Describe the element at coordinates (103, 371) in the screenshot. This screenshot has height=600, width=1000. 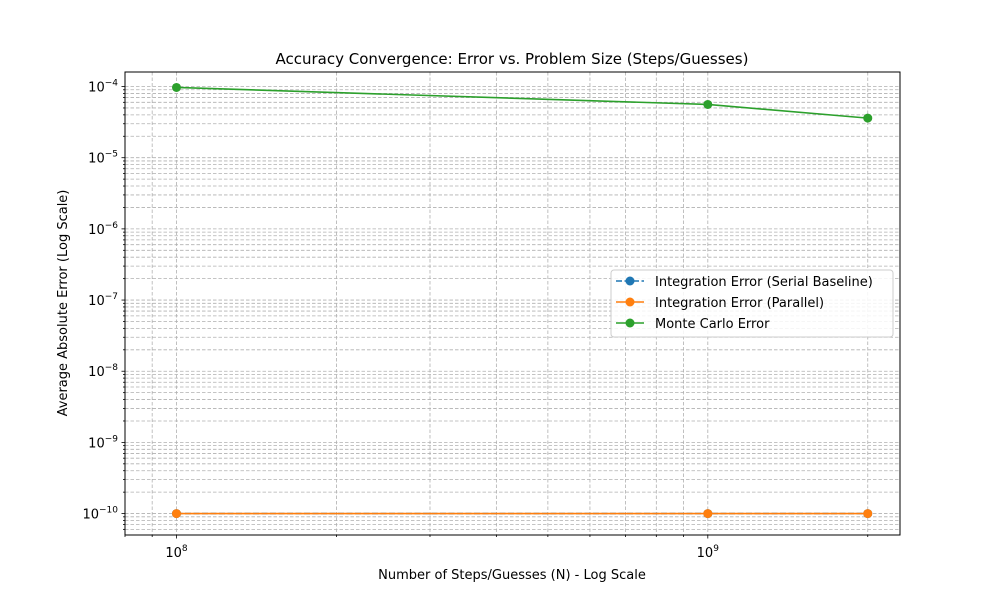
I see `y-tick-label: 10⁻⁸` at that location.